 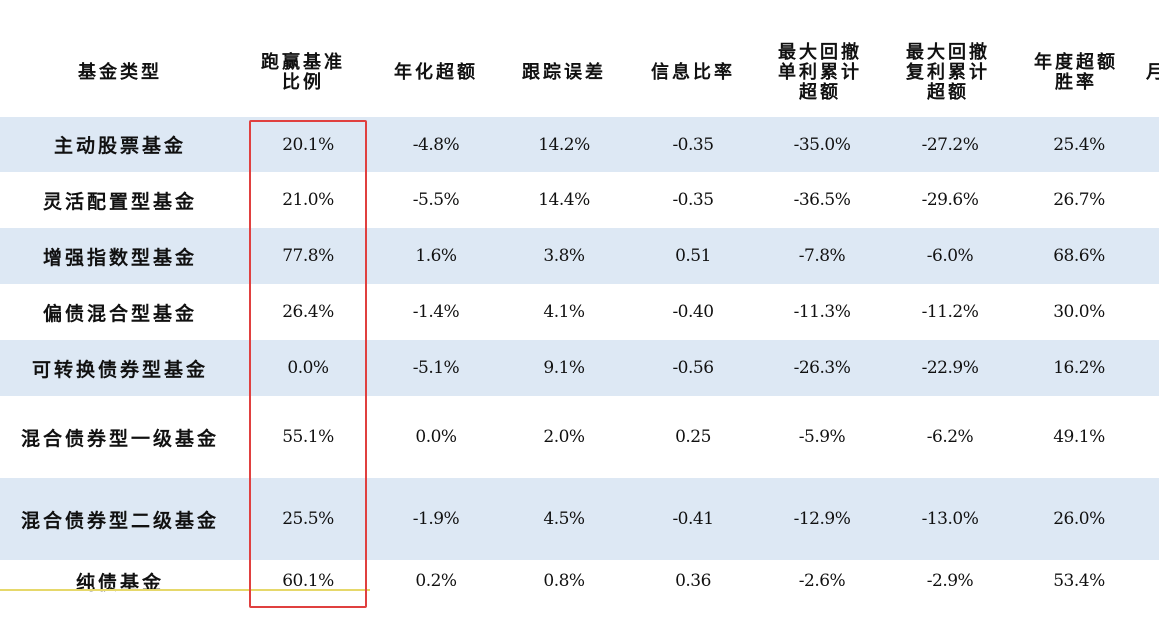 What do you see at coordinates (308, 312) in the screenshot?
I see `beat-benchmark-ratio-value: 26.4%` at bounding box center [308, 312].